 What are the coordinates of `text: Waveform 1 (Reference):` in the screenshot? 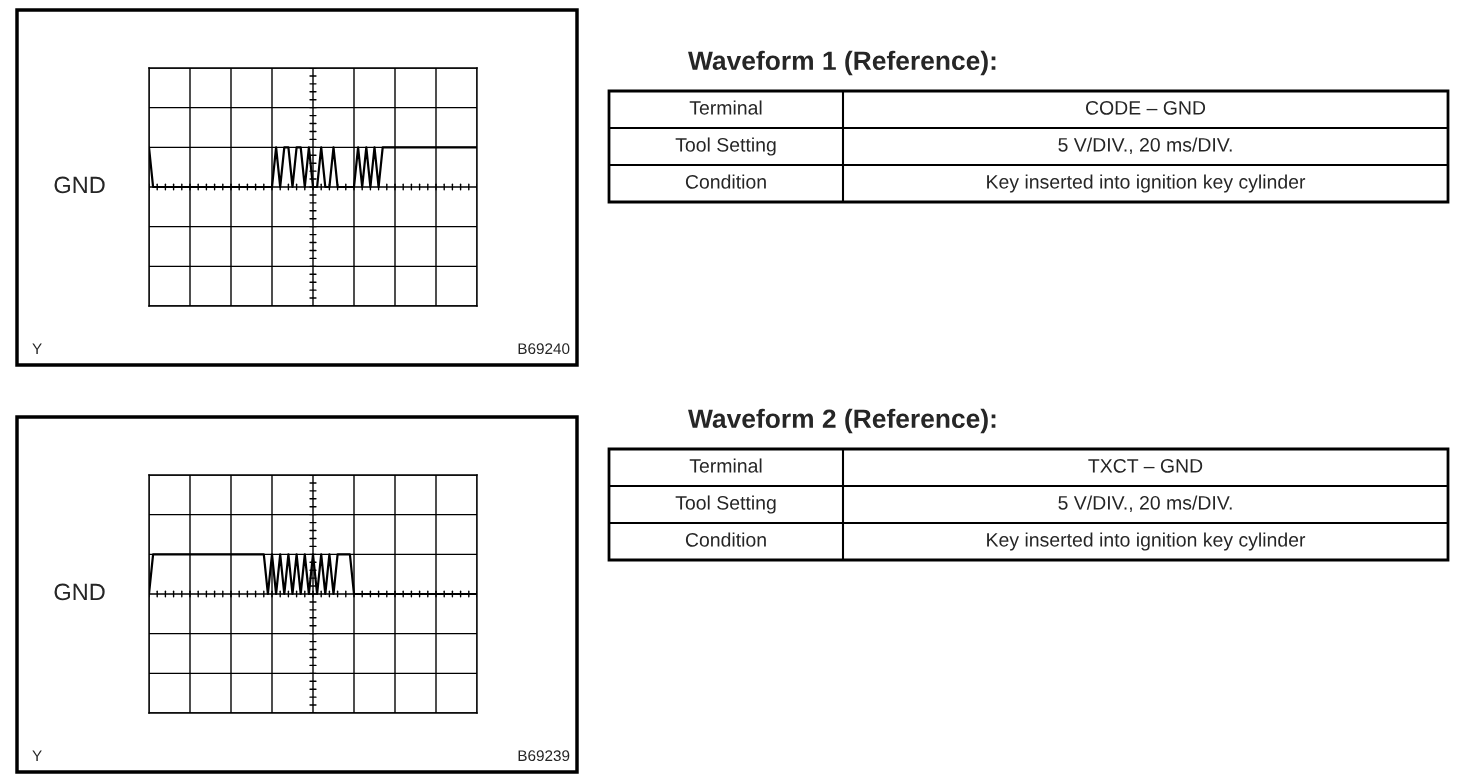 It's located at (842, 63).